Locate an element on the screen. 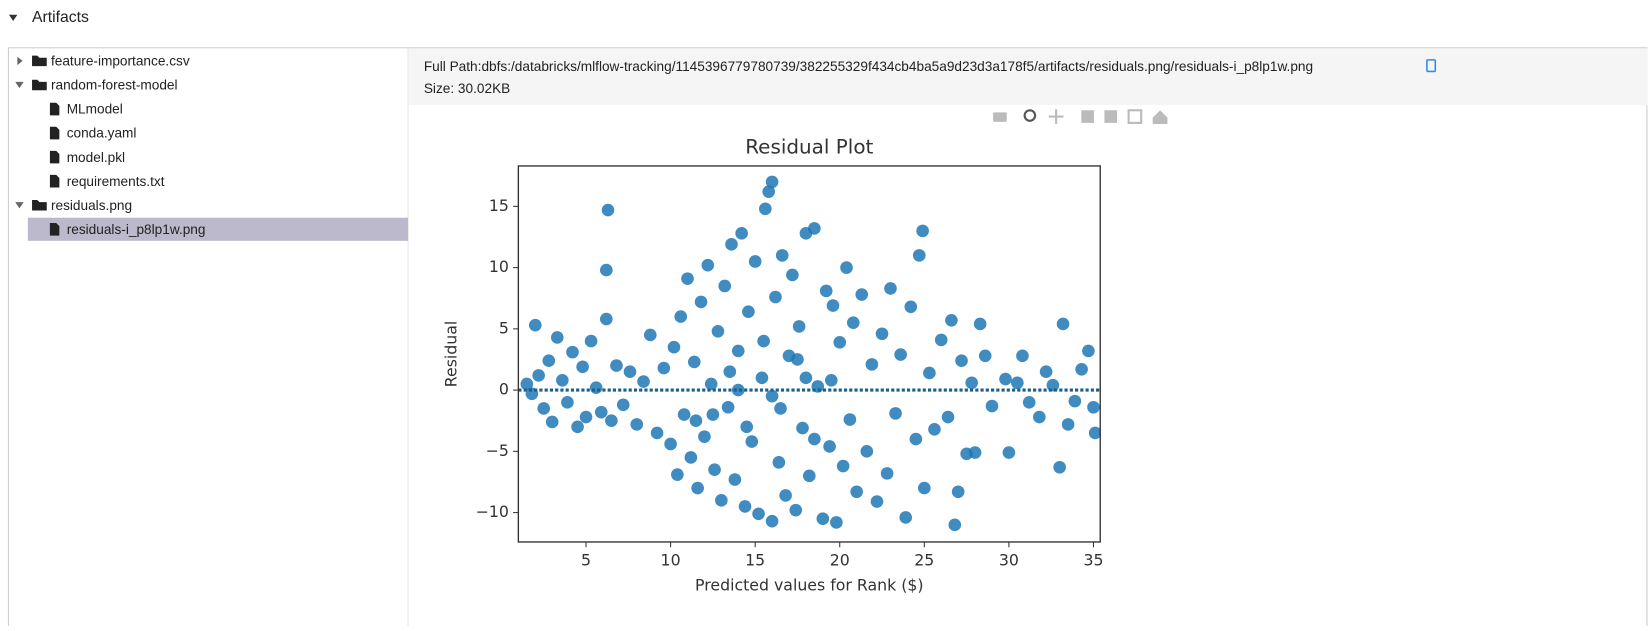  toolbar-zoom is located at coordinates (1030, 115).